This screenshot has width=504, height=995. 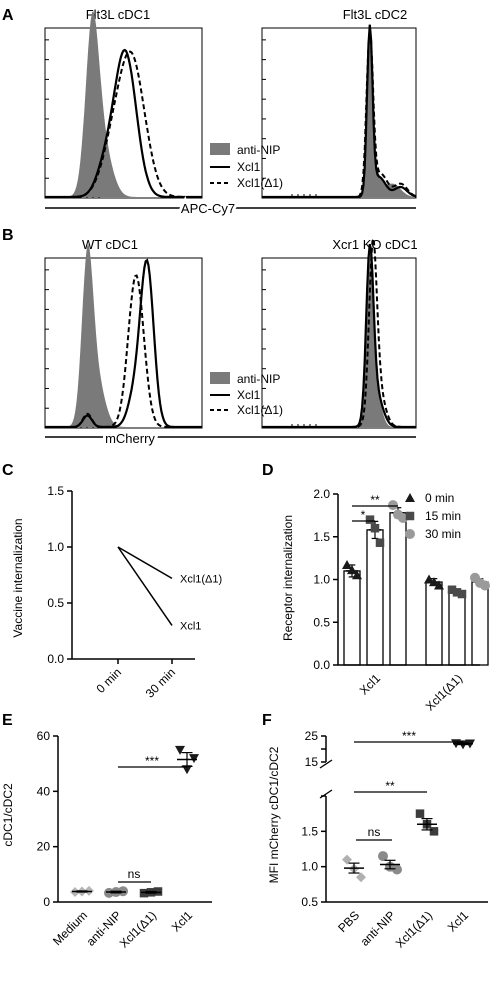 What do you see at coordinates (260, 183) in the screenshot?
I see `legend-a-delta-label: Xcl1(Δ1)` at bounding box center [260, 183].